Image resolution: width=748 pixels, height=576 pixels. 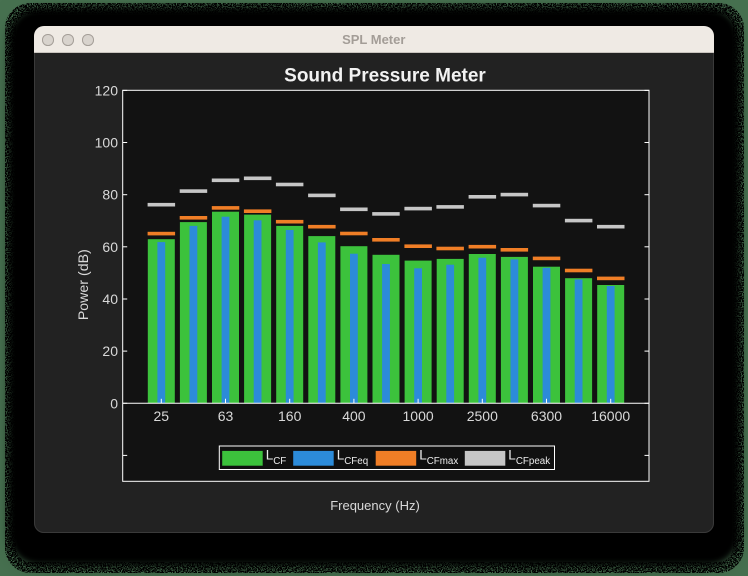 I want to click on svg-text: 0, so click(x=114, y=403).